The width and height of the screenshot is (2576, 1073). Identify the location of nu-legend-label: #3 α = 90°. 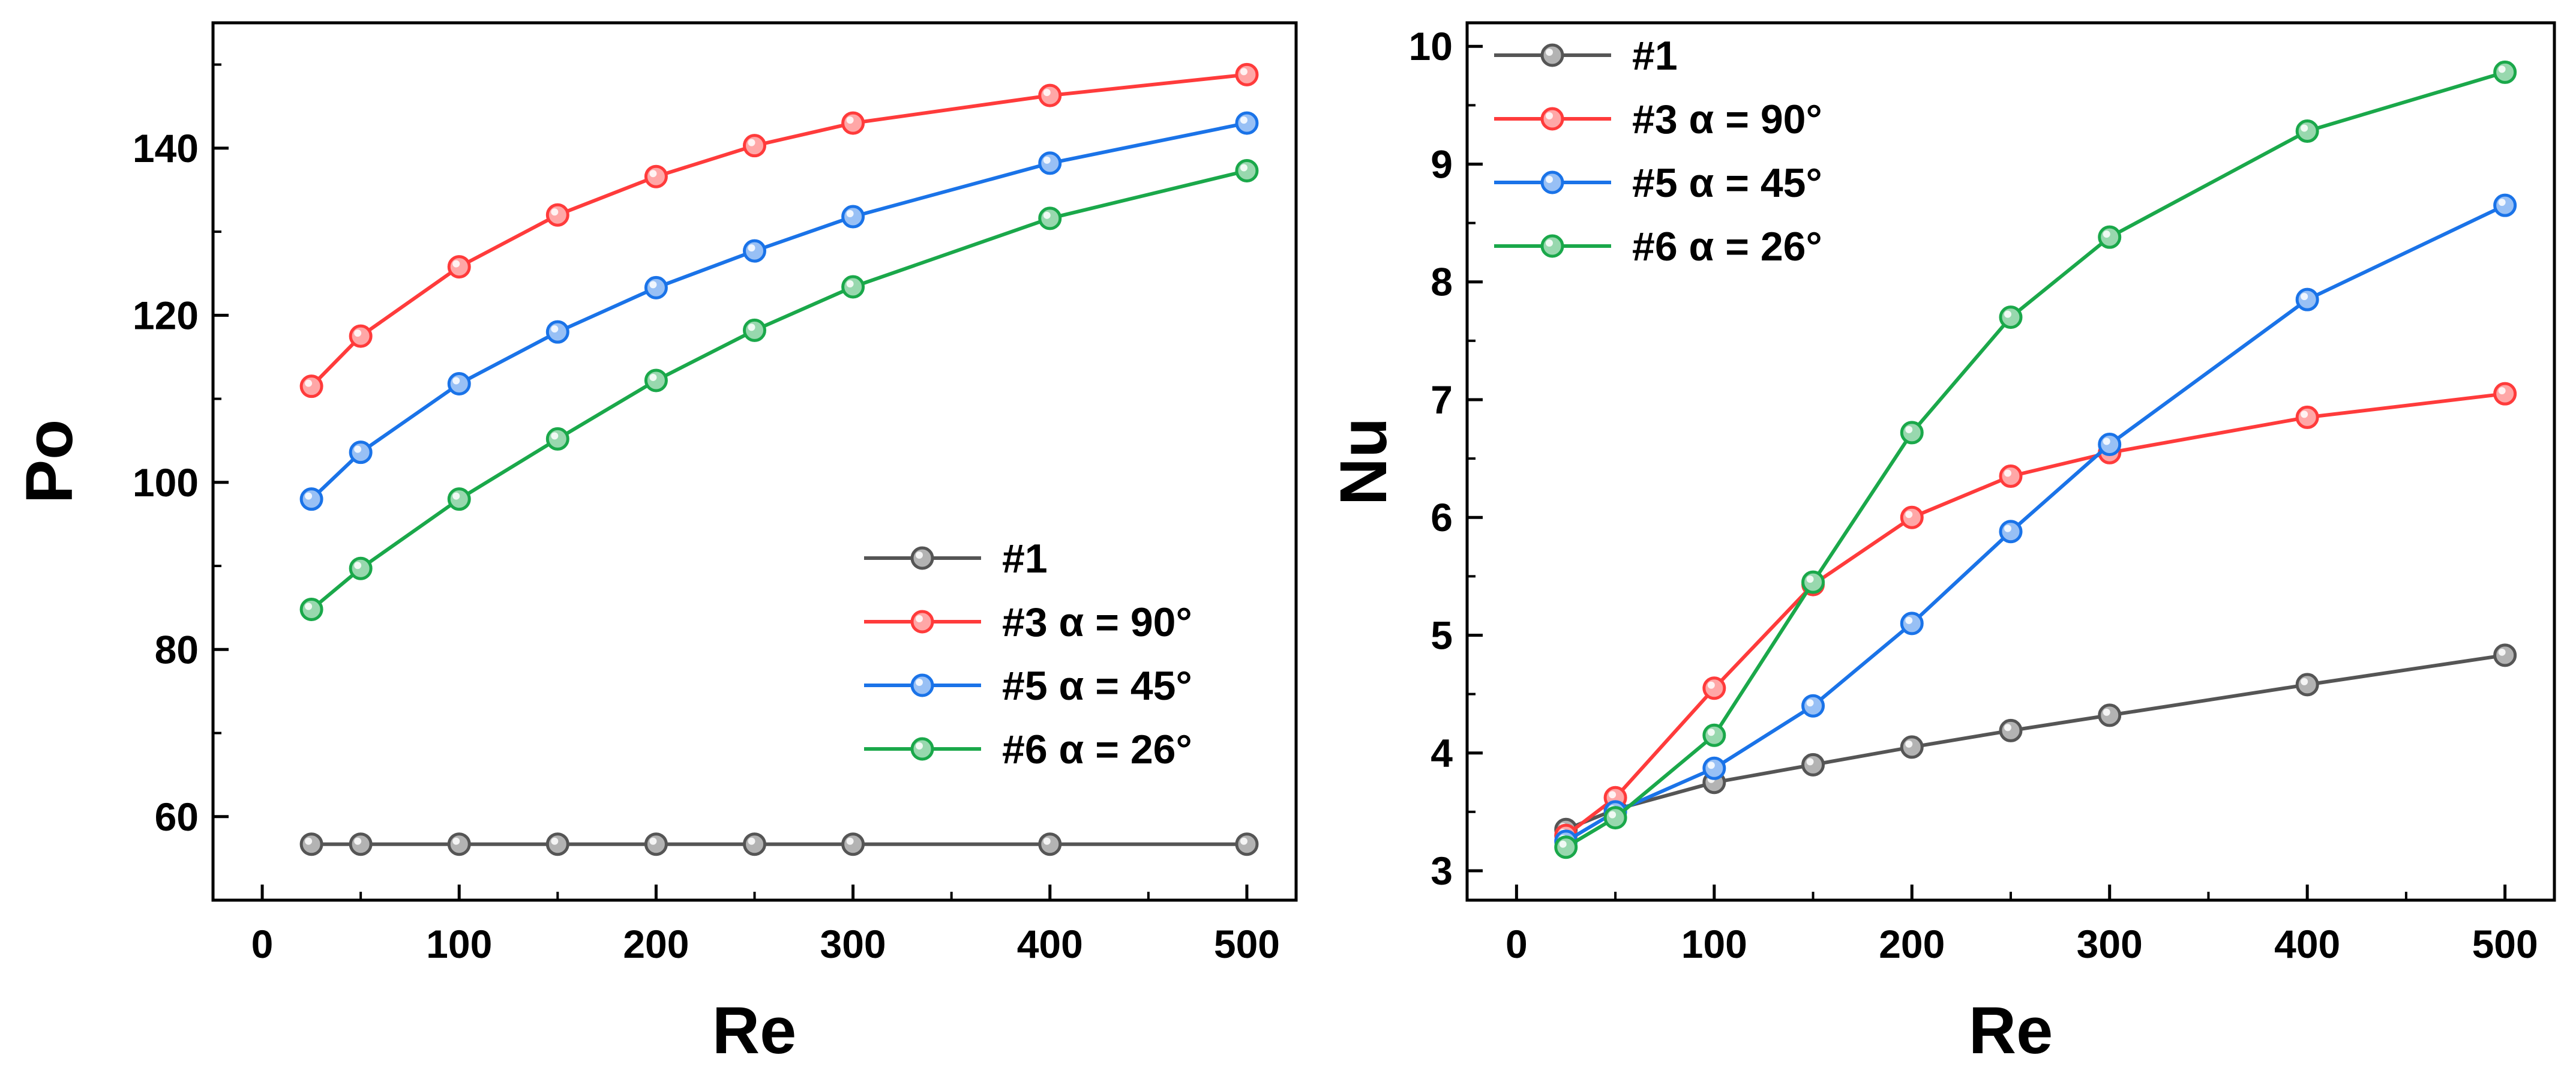
(1727, 119).